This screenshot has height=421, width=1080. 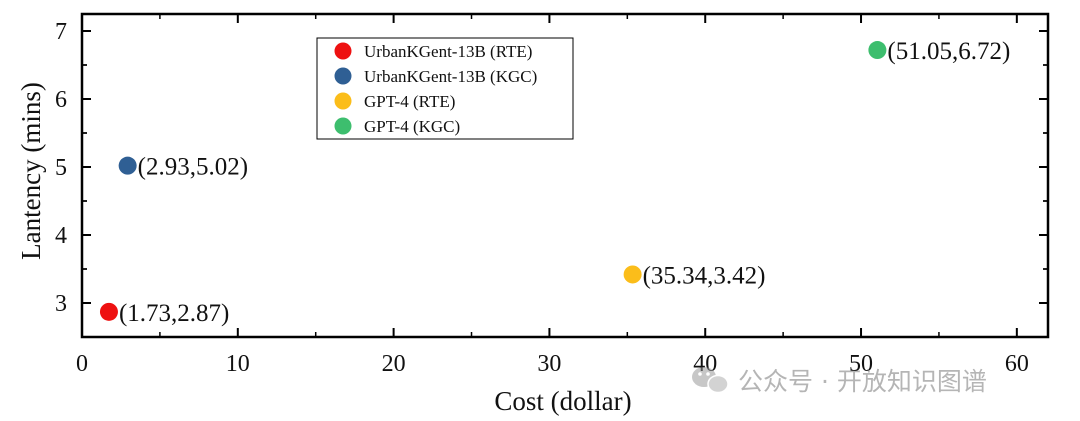 I want to click on y-tick-label: 4, so click(x=61, y=236).